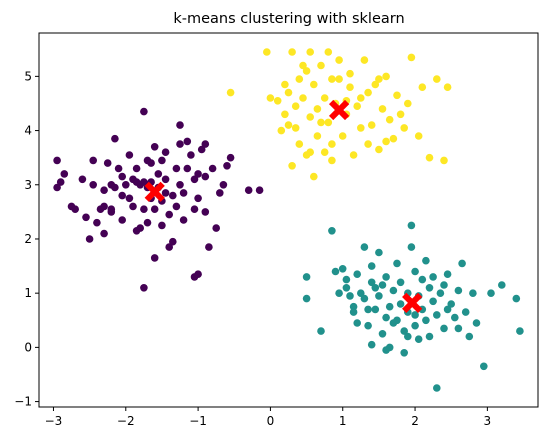 The image size is (546, 435). What do you see at coordinates (28, 185) in the screenshot?
I see `y-tick-label: 3` at bounding box center [28, 185].